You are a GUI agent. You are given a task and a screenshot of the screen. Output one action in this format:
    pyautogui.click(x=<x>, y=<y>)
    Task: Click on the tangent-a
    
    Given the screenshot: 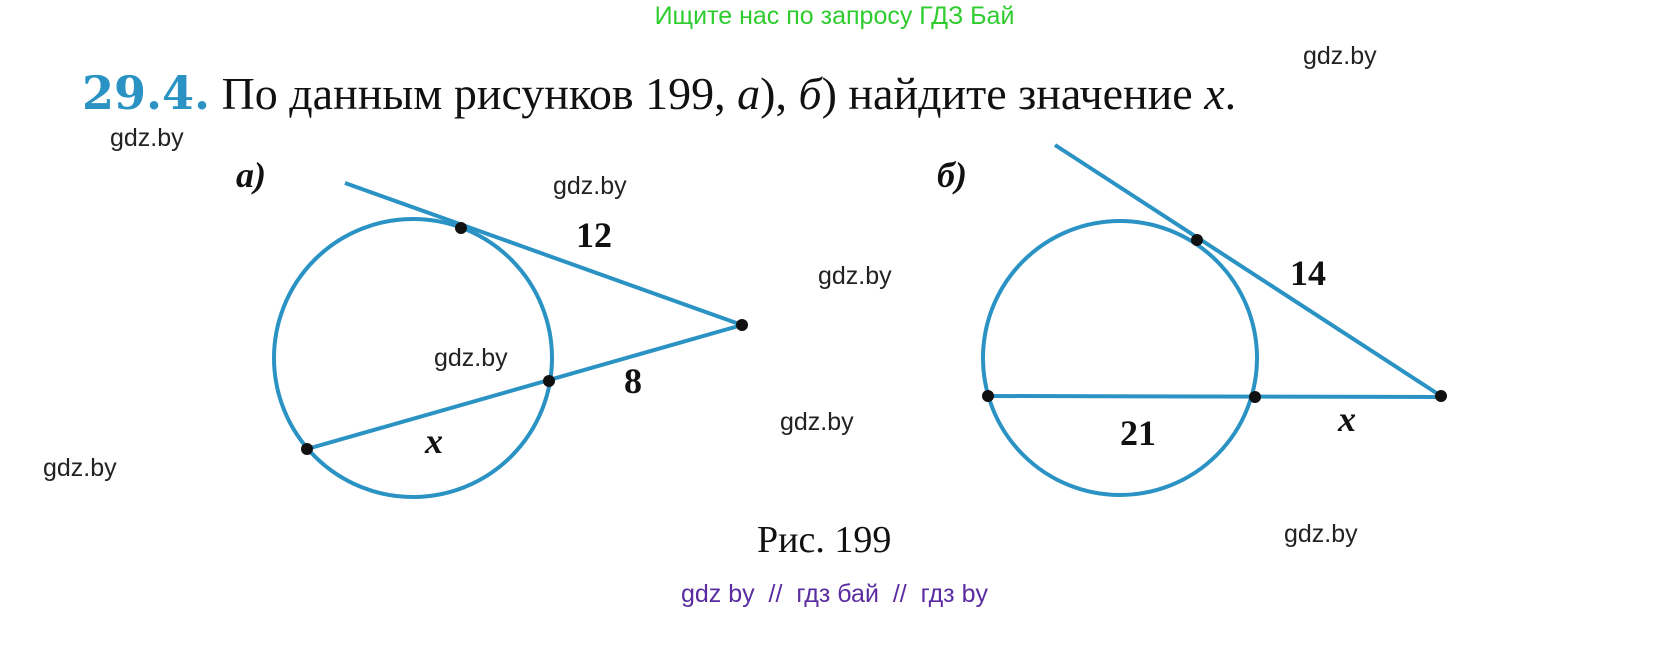 What is the action you would take?
    pyautogui.click(x=543, y=254)
    